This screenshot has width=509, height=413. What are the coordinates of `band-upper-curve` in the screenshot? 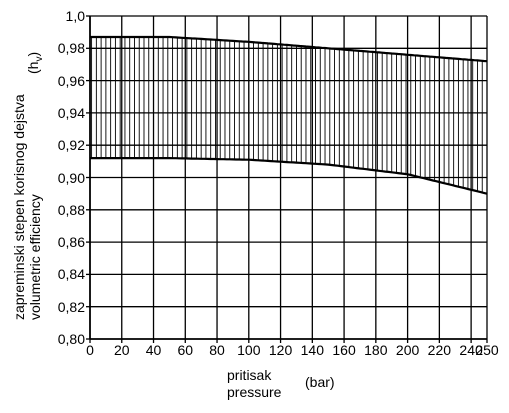 It's located at (289, 49).